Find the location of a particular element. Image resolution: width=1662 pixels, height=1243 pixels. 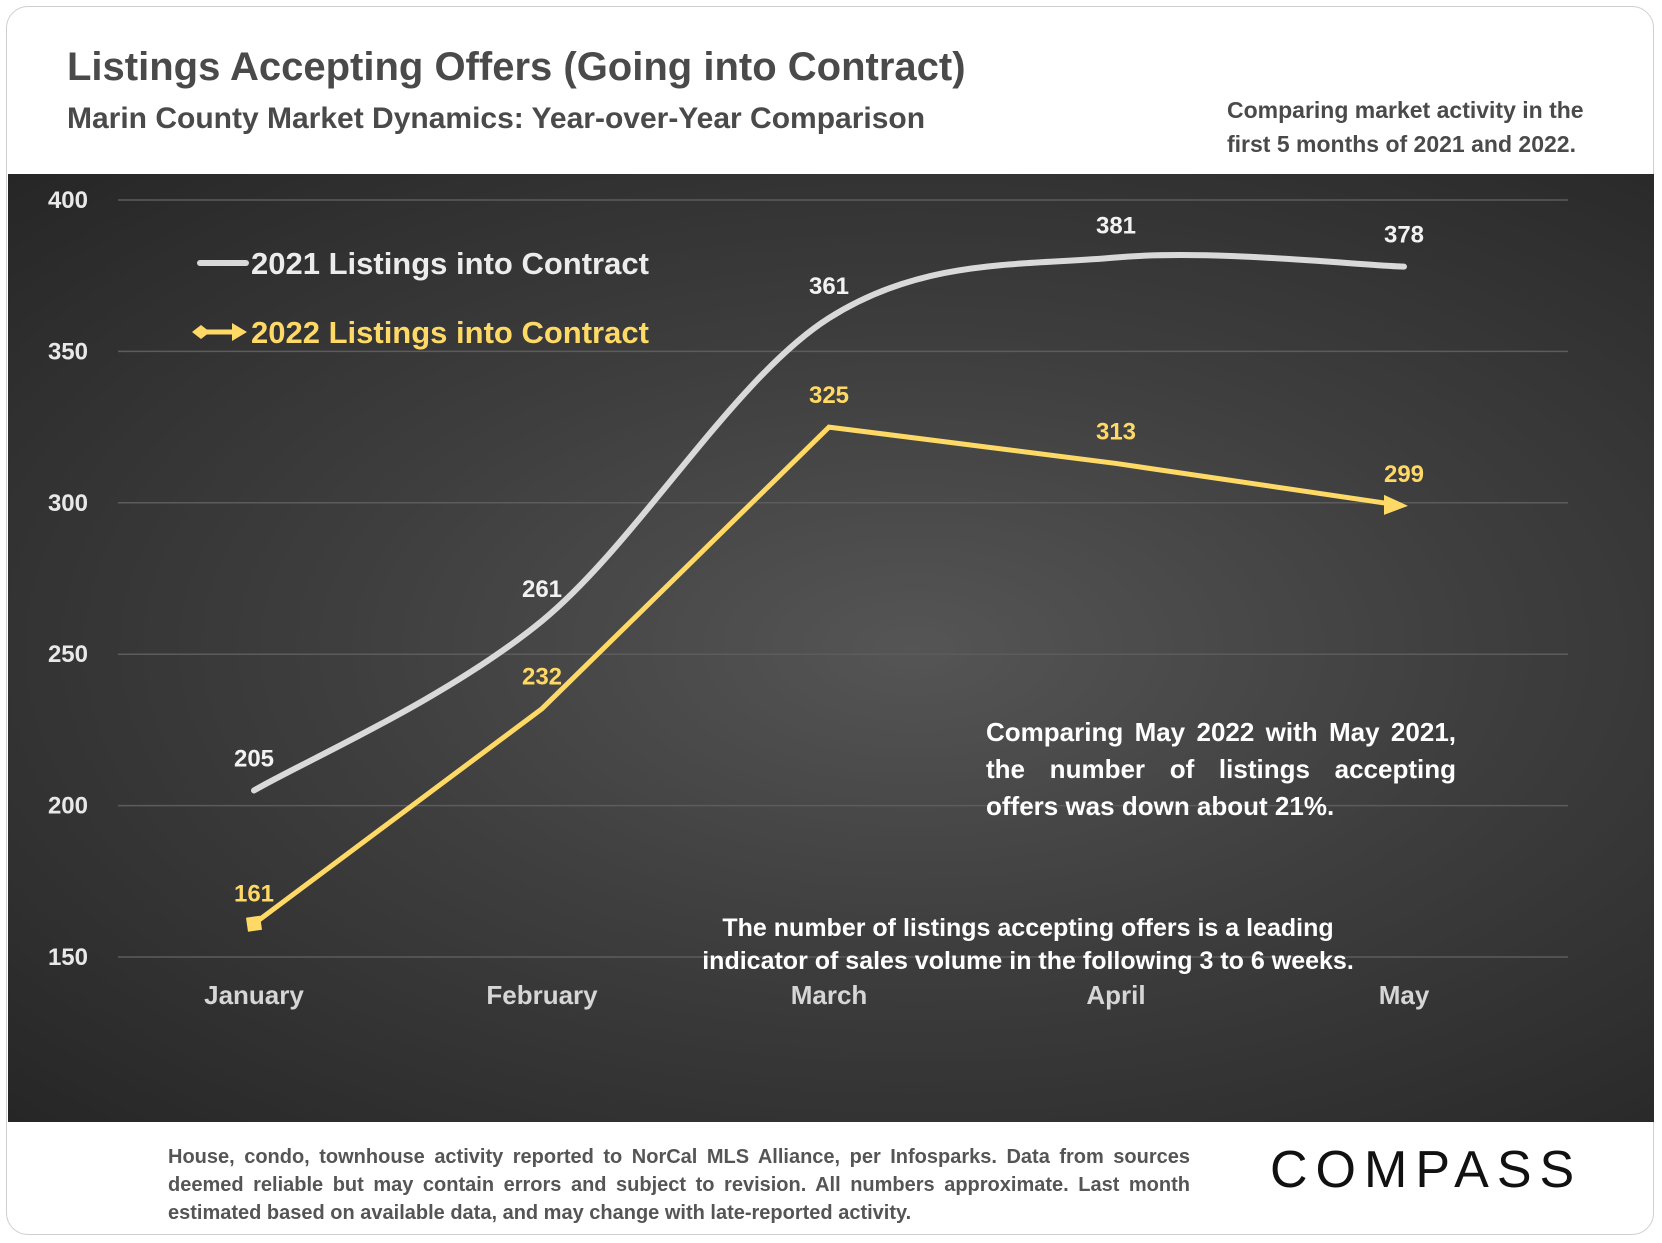

data-label-2022-march: 325 is located at coordinates (829, 395).